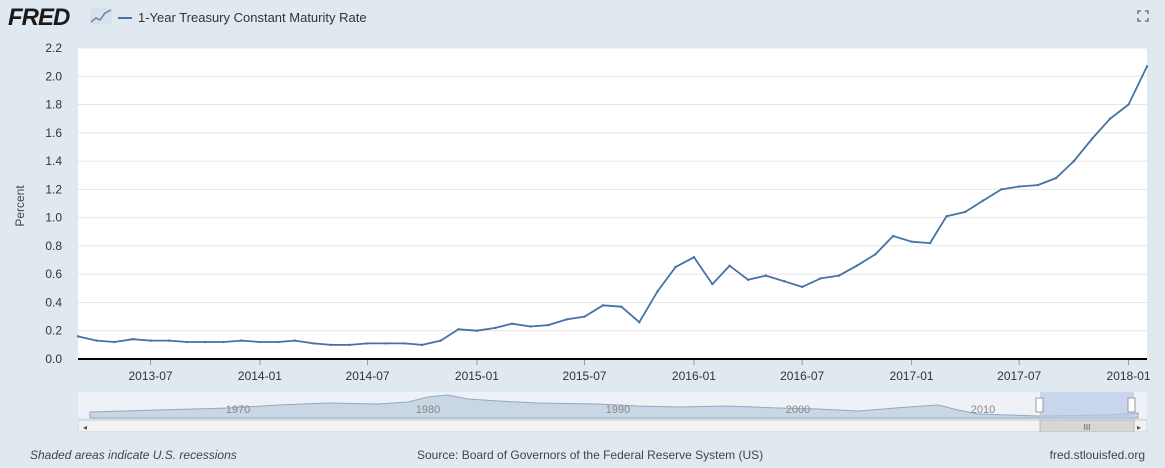 This screenshot has width=1165, height=468. What do you see at coordinates (1087, 405) in the screenshot?
I see `navigator-selection` at bounding box center [1087, 405].